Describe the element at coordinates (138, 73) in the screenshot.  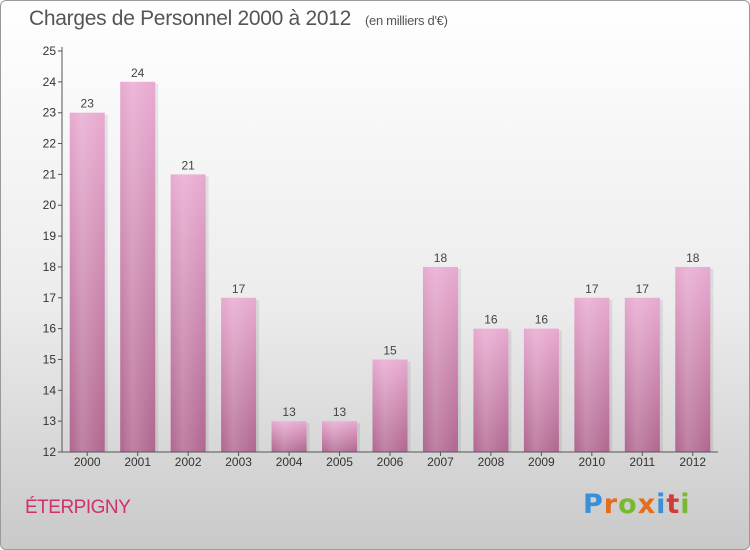
I see `data-label-2001: 24` at that location.